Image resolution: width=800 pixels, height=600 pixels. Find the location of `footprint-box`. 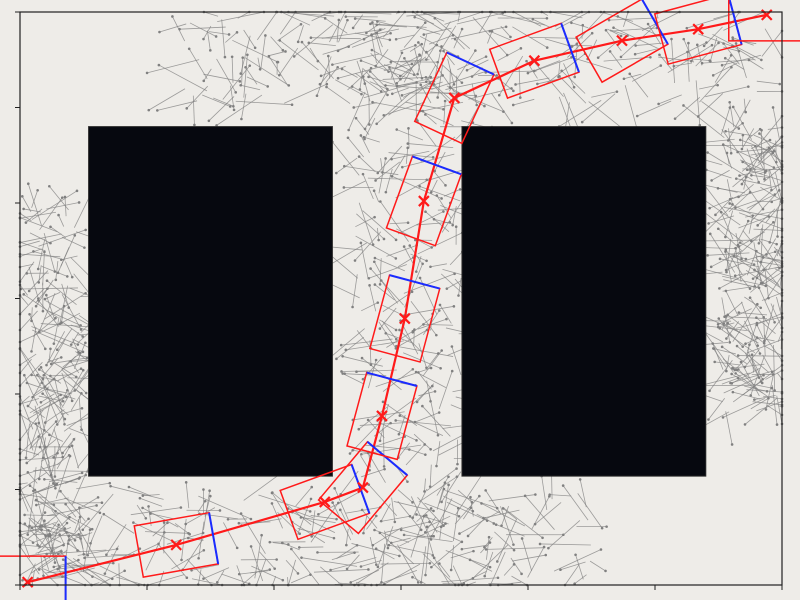

footprint-box is located at coordinates (764, 21).